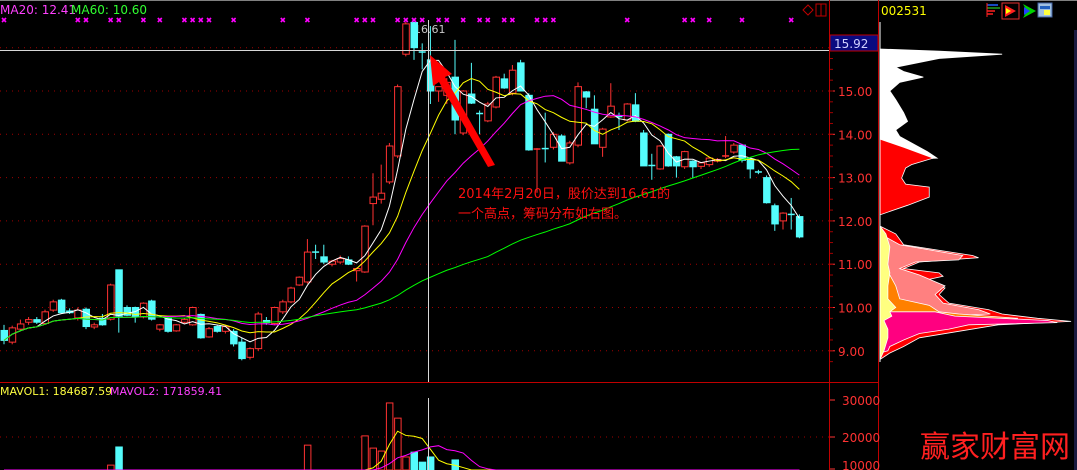  Describe the element at coordinates (1029, 11) in the screenshot. I see `green-flag-icon` at that location.